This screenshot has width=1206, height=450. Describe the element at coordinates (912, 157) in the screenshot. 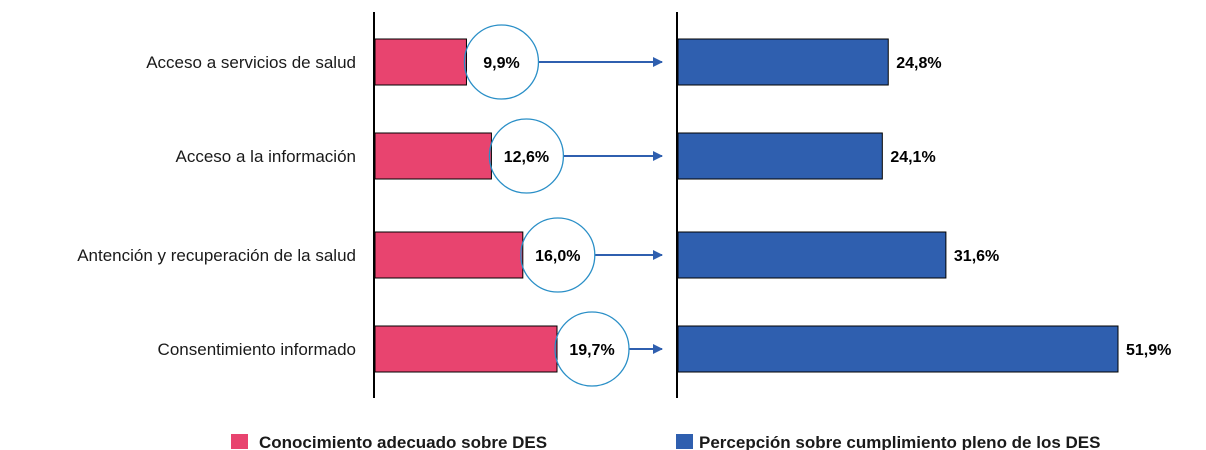

I see `data-label-series-2: 24,1%` at that location.